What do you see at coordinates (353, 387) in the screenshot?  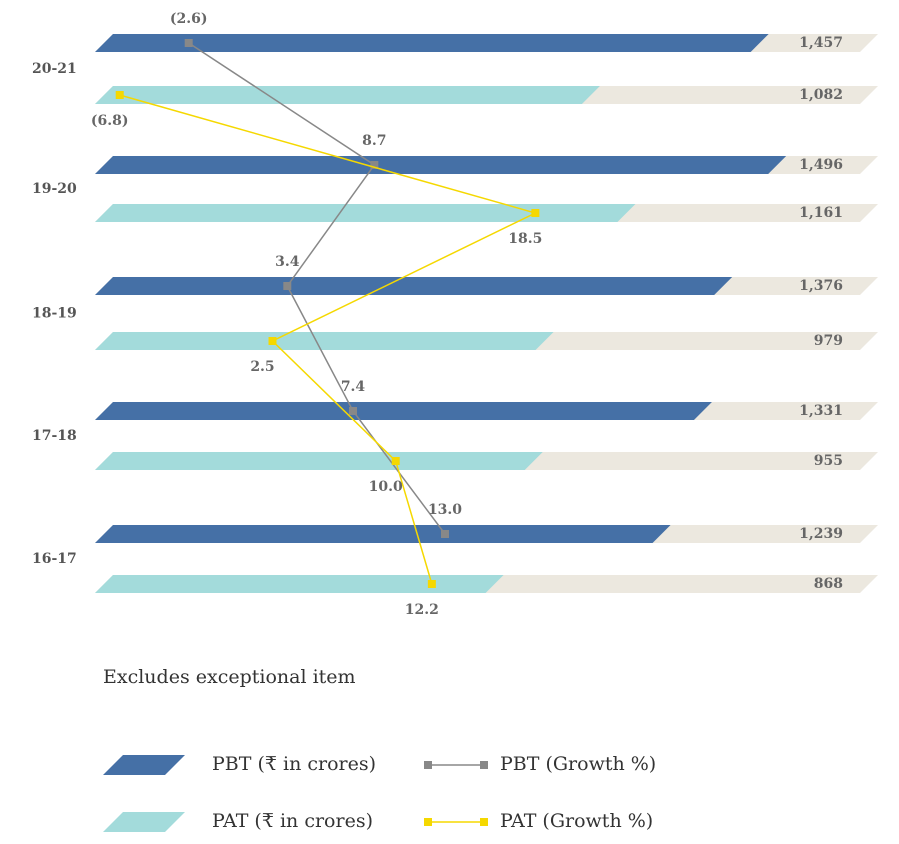 I see `growth-label: 7.4` at bounding box center [353, 387].